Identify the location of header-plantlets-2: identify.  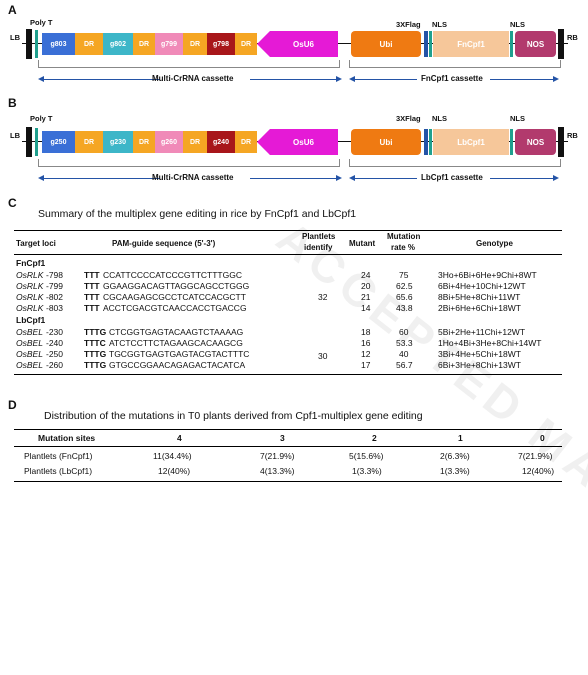
(318, 247).